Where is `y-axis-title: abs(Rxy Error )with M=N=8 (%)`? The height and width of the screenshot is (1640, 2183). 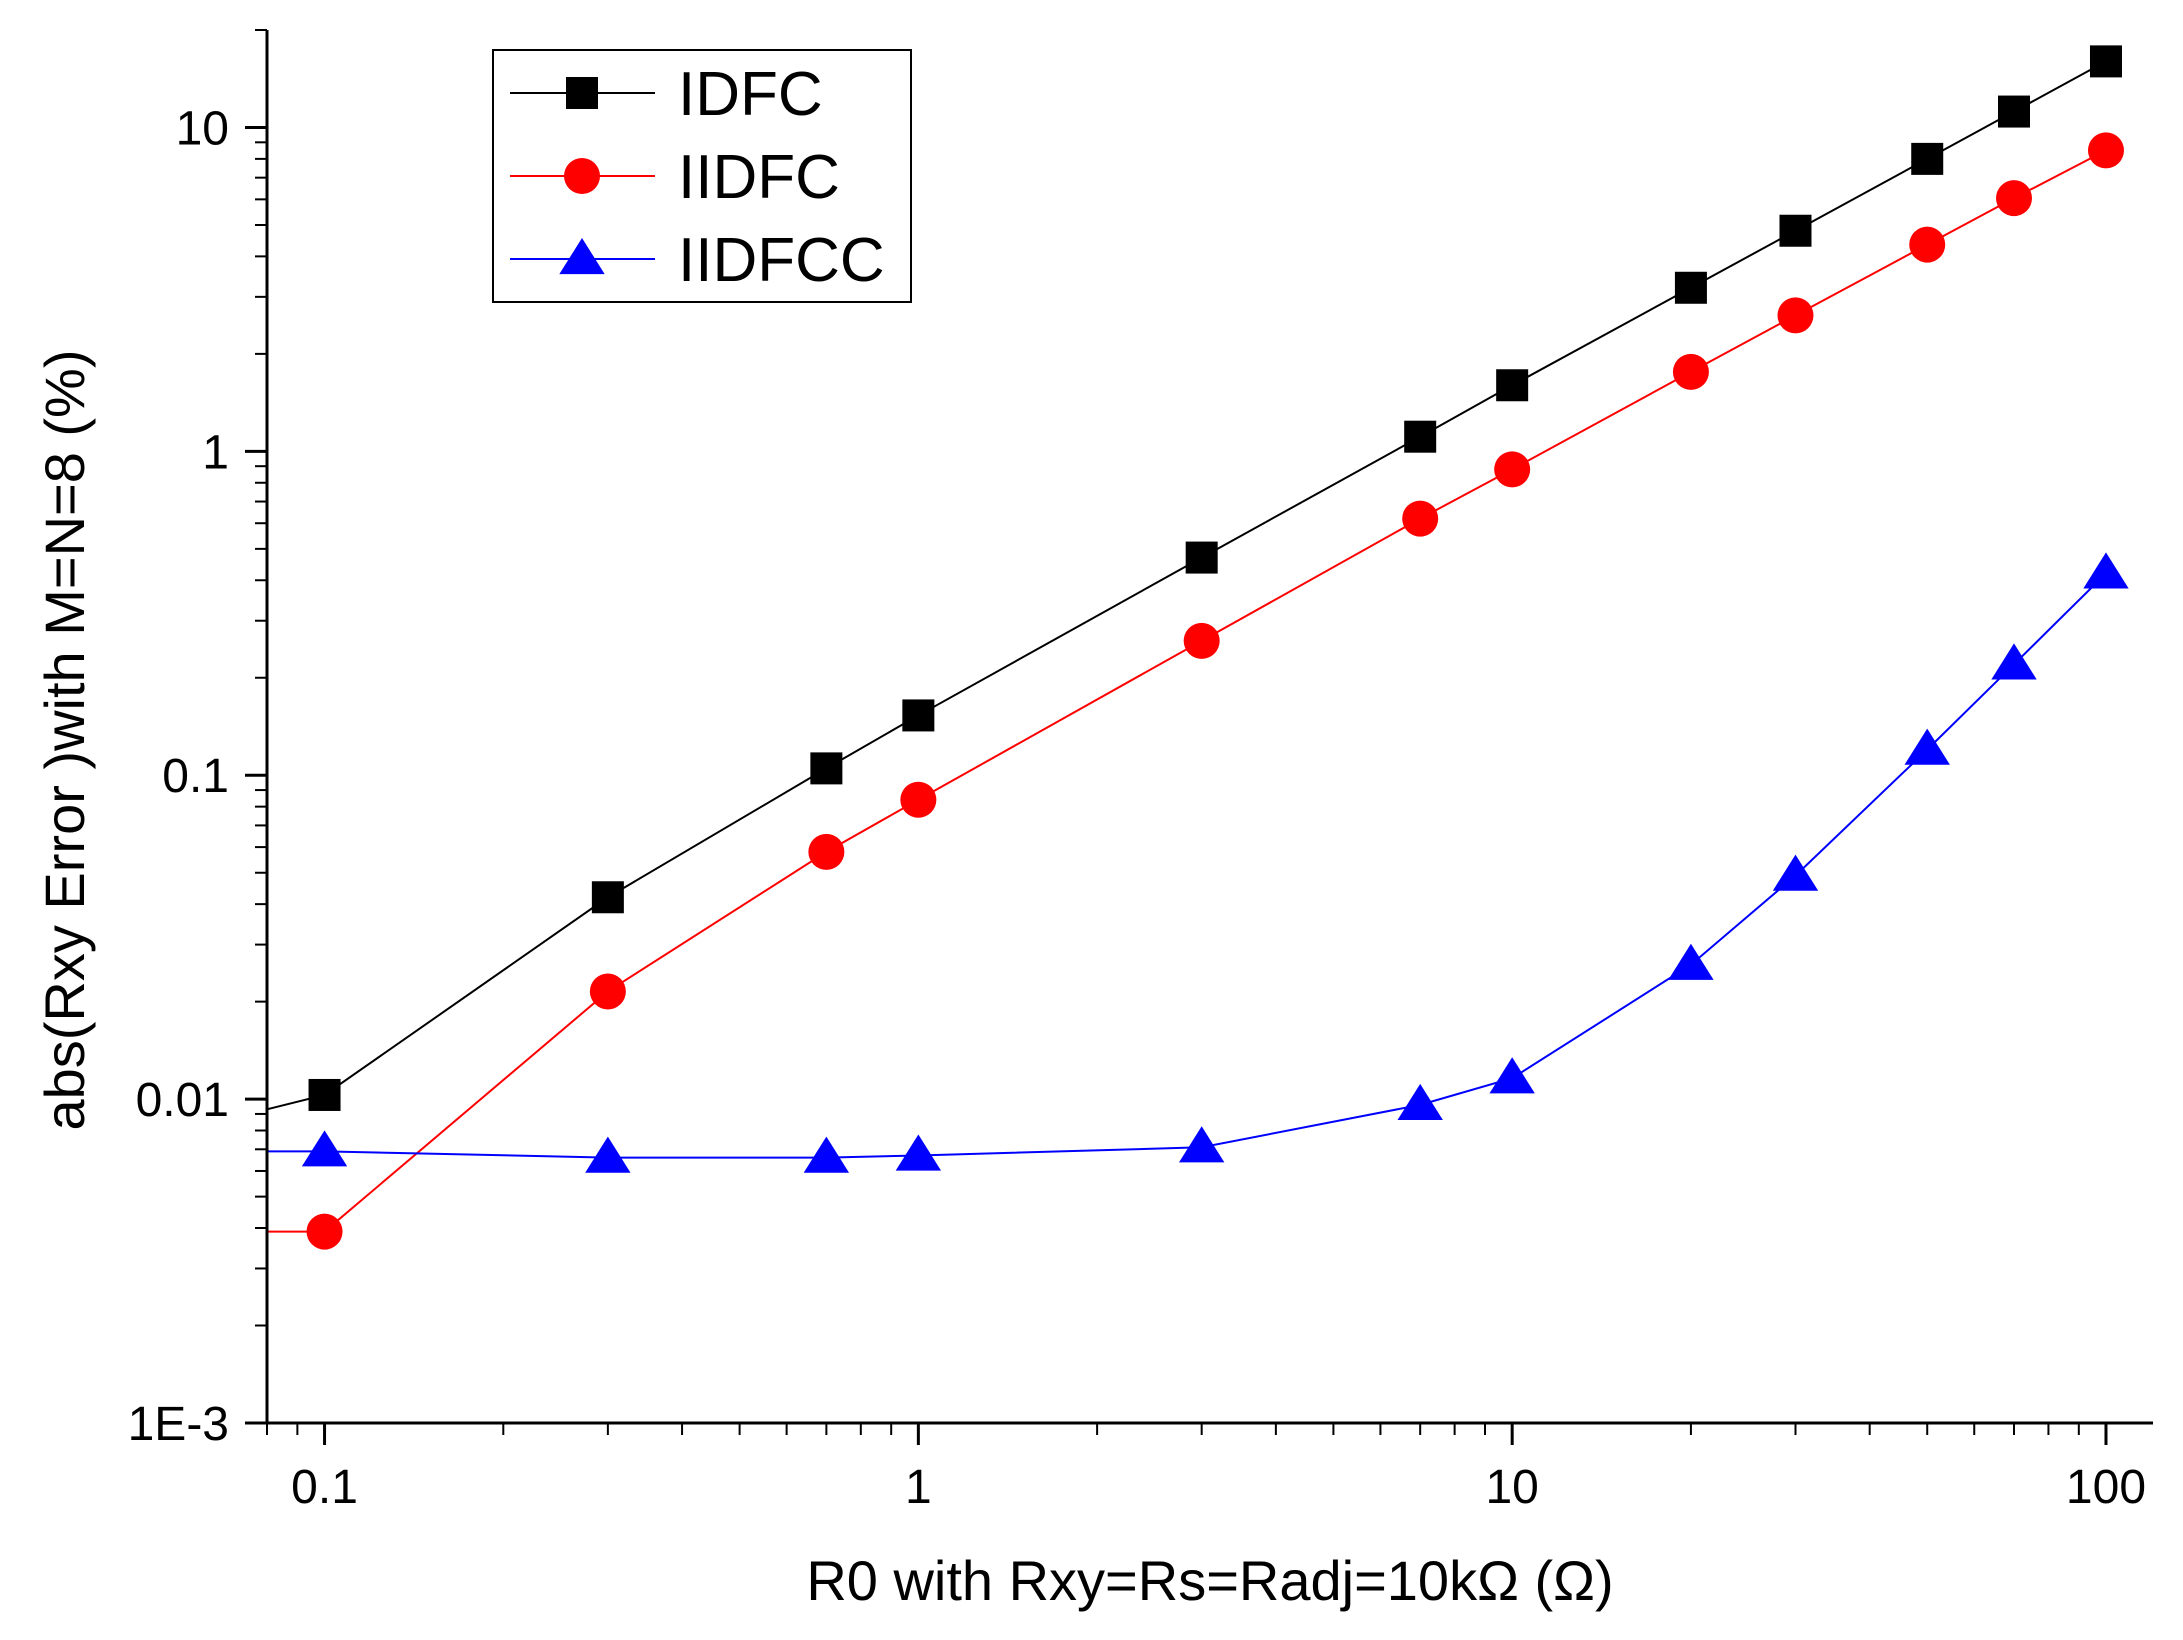
y-axis-title: abs(Rxy Error )with M=N=8 (%) is located at coordinates (64, 739).